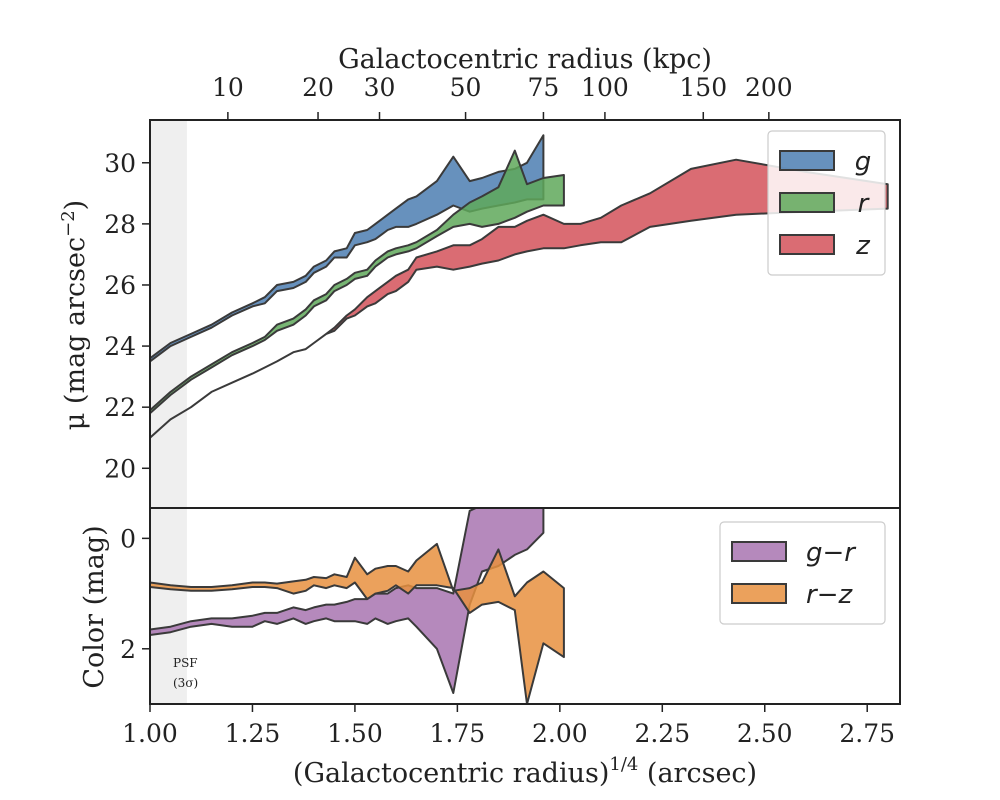 This screenshot has height=800, width=1000. I want to click on top-panel-ylabel: μ (mag arcsec−2), so click(74, 315).